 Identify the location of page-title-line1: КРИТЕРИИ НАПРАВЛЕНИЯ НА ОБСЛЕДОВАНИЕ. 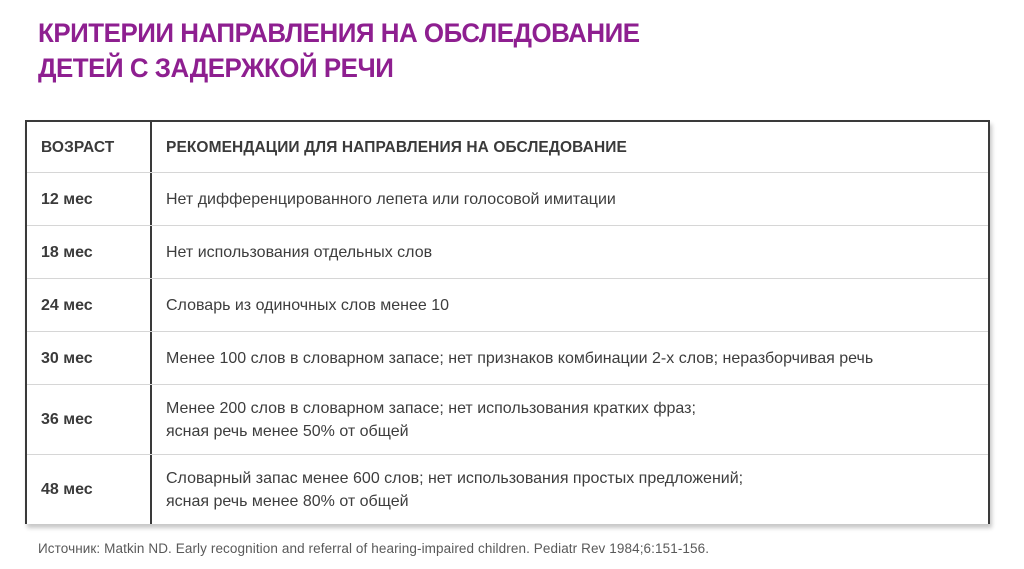
(339, 33).